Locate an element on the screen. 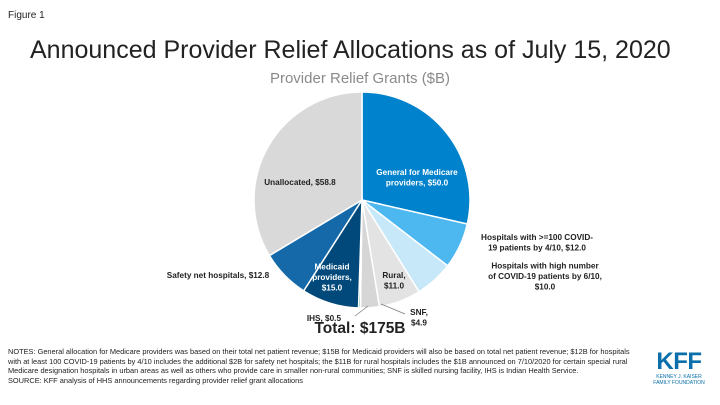  kff-logo: KFF KENNEY J. KAISER FAMILY FOUNDATION is located at coordinates (679, 367).